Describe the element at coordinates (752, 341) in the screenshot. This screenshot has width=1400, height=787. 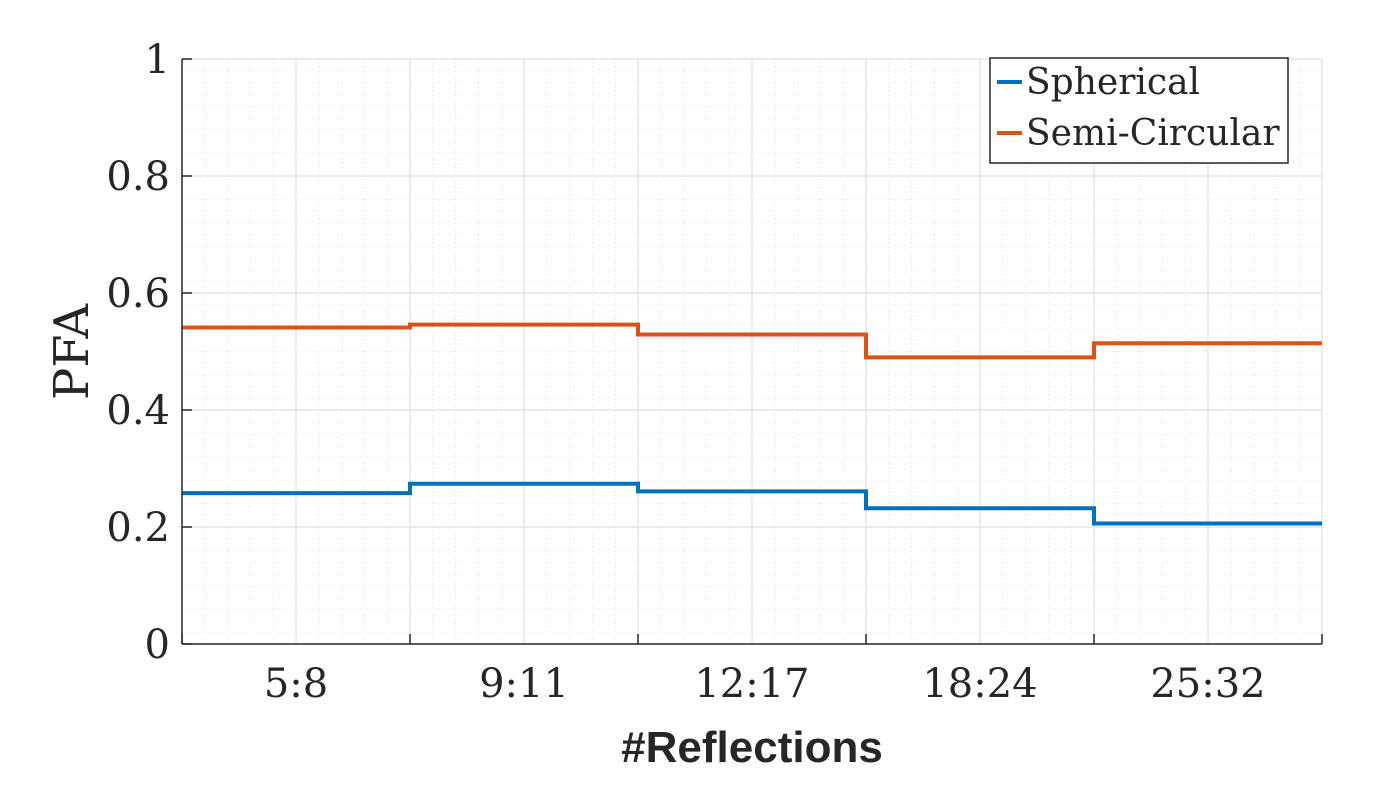
I see `series-line-semi-circular` at that location.